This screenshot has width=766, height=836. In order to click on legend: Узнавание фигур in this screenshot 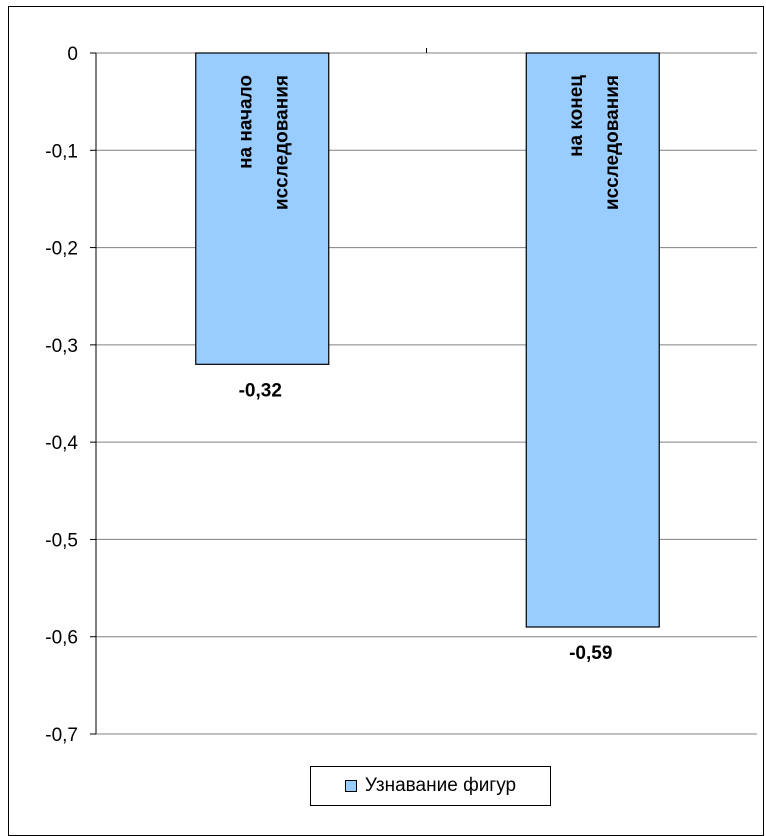, I will do `click(430, 786)`.